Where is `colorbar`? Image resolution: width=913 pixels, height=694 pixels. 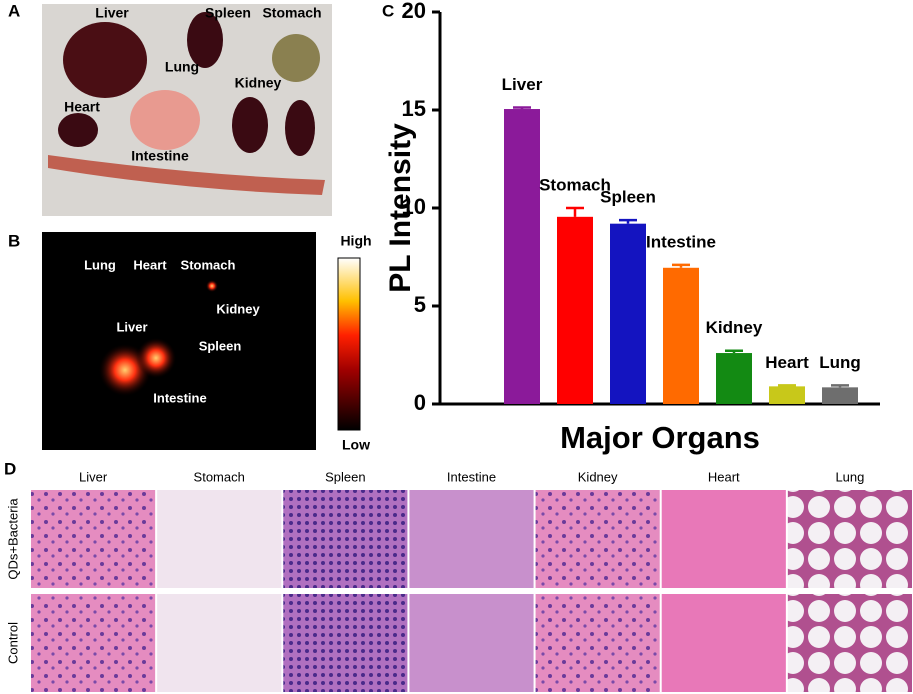 colorbar is located at coordinates (349, 344).